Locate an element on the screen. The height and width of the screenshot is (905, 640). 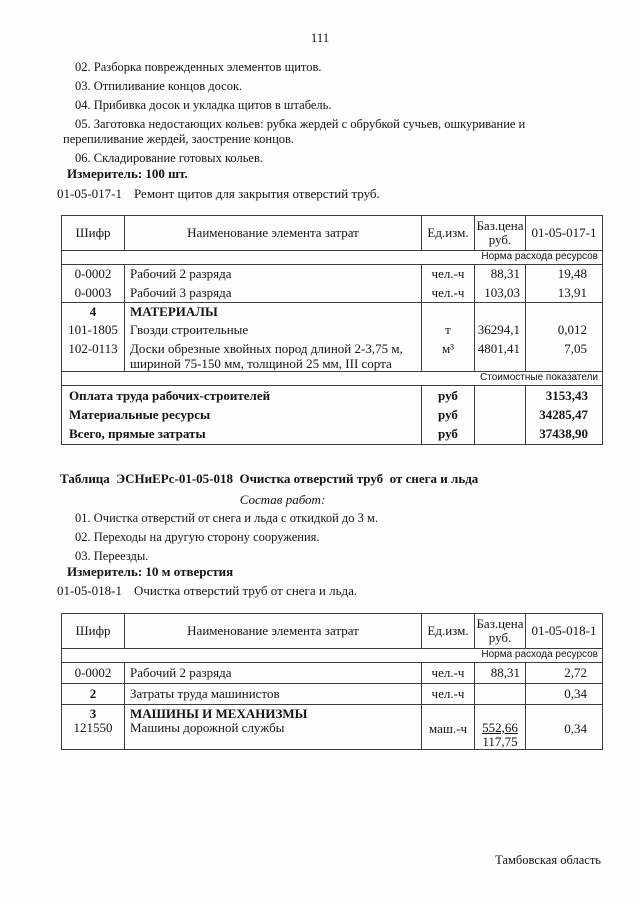
norm-code: 01-05-017-1 is located at coordinates (89, 193).